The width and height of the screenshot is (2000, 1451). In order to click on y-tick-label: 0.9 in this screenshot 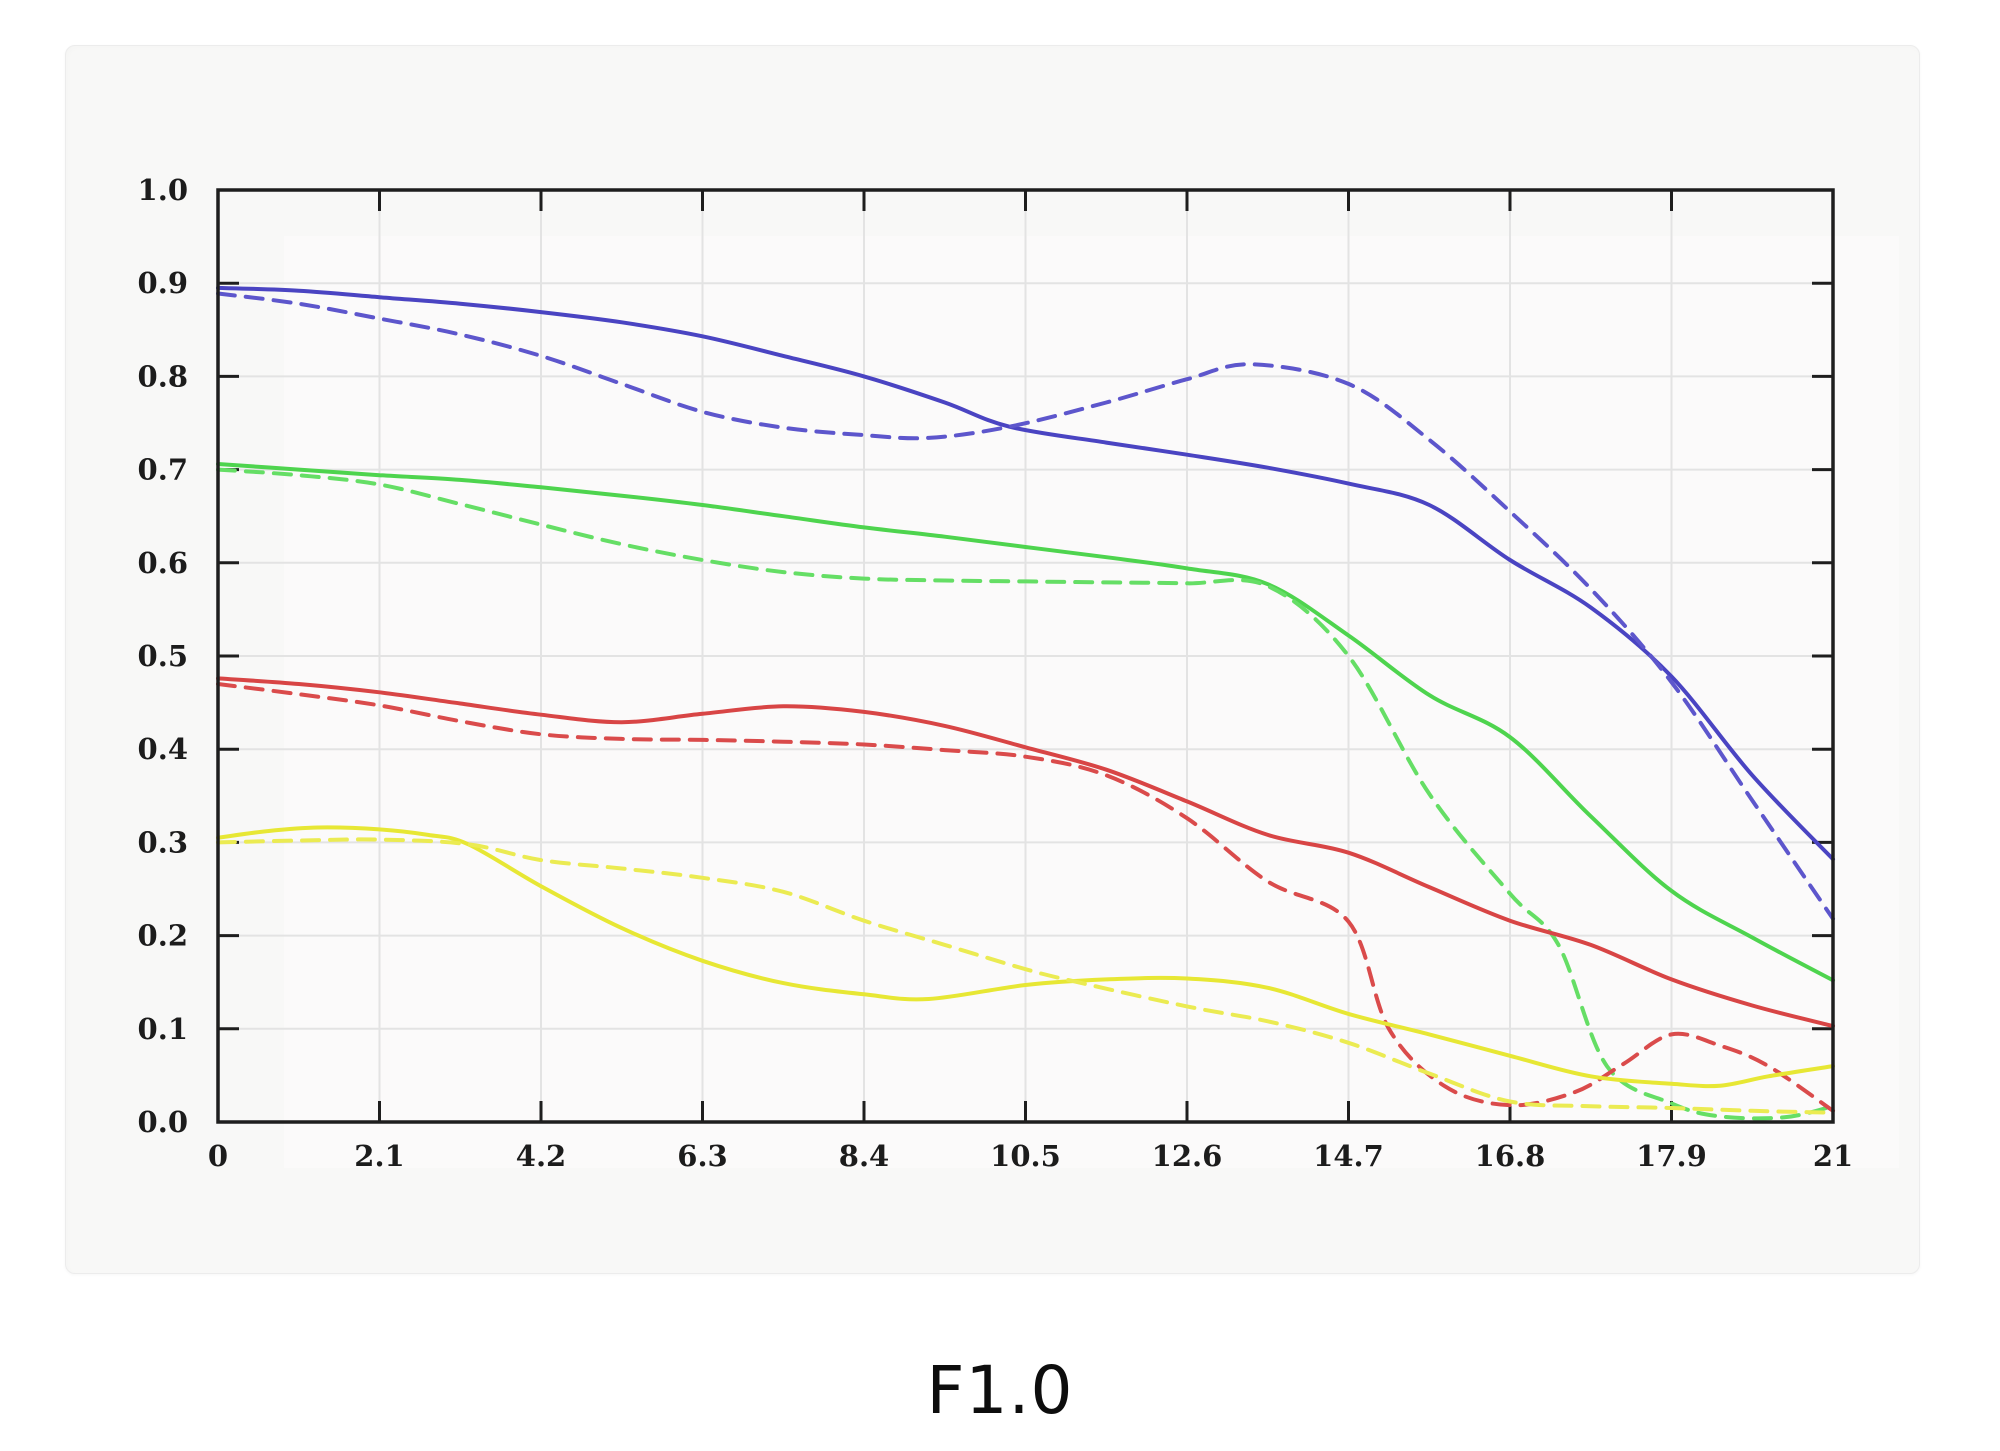, I will do `click(163, 283)`.